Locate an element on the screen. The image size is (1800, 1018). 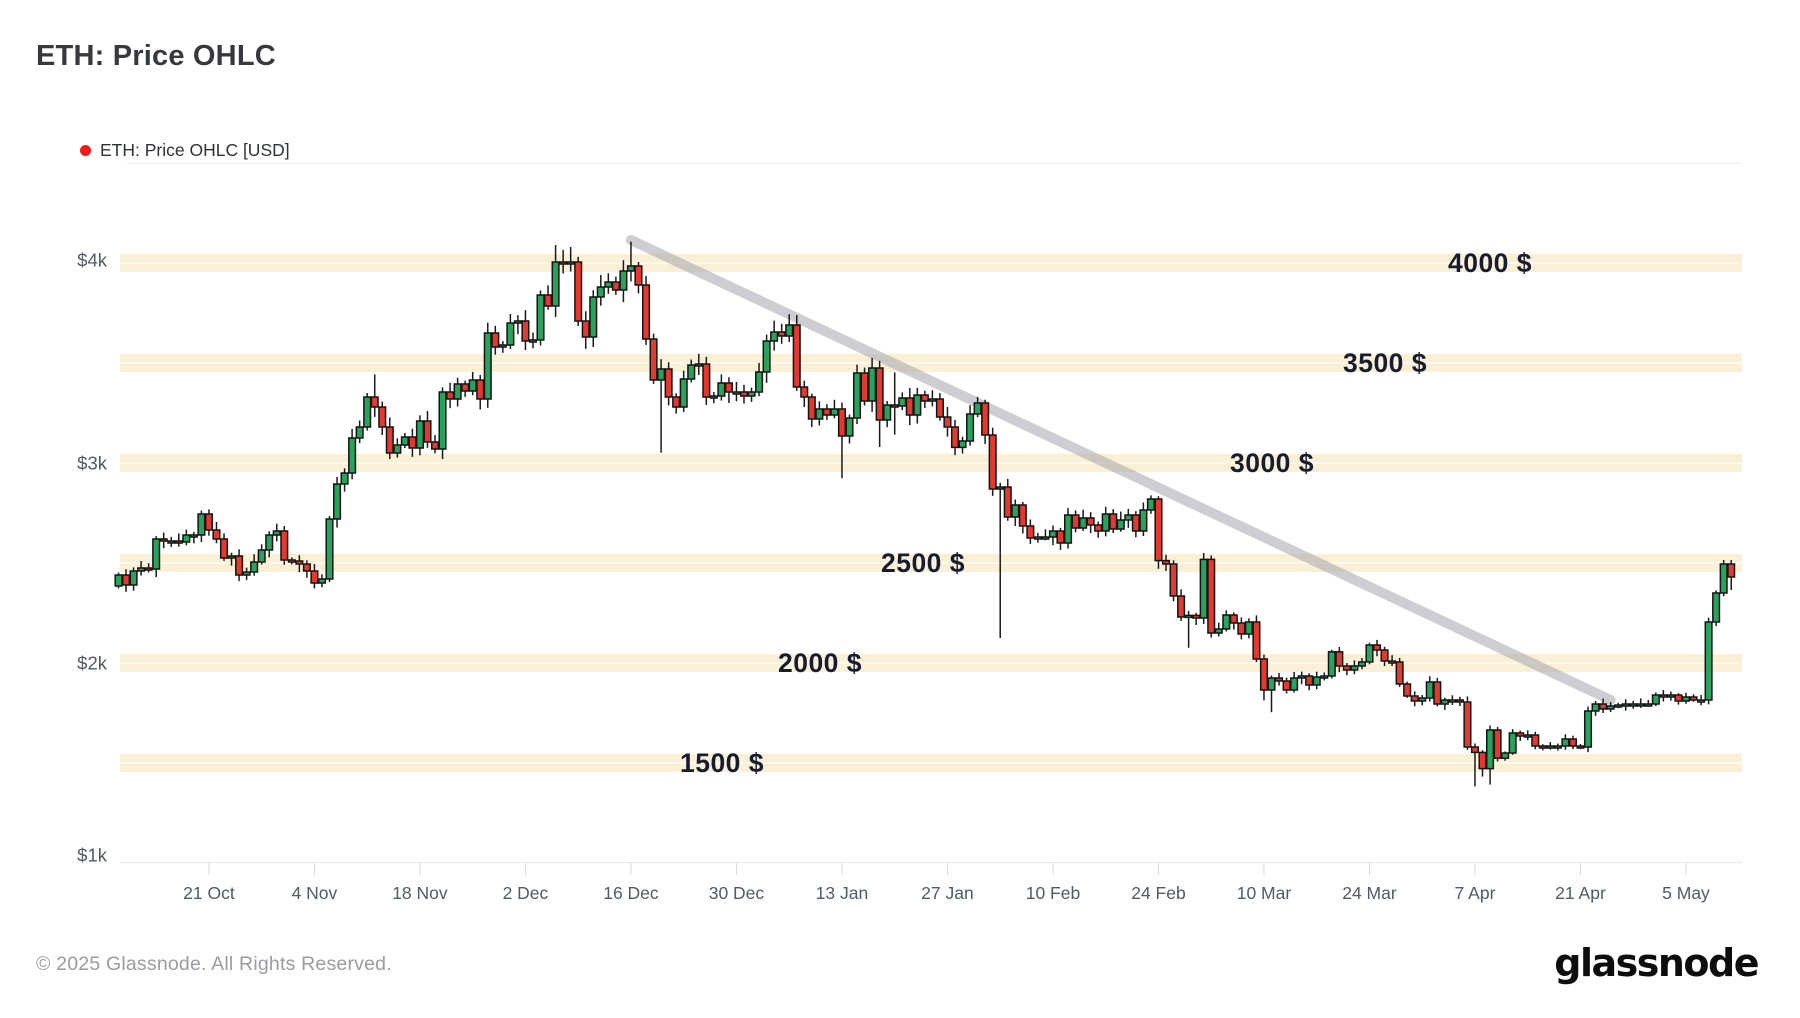
price-band-label: 1500 $ is located at coordinates (722, 763).